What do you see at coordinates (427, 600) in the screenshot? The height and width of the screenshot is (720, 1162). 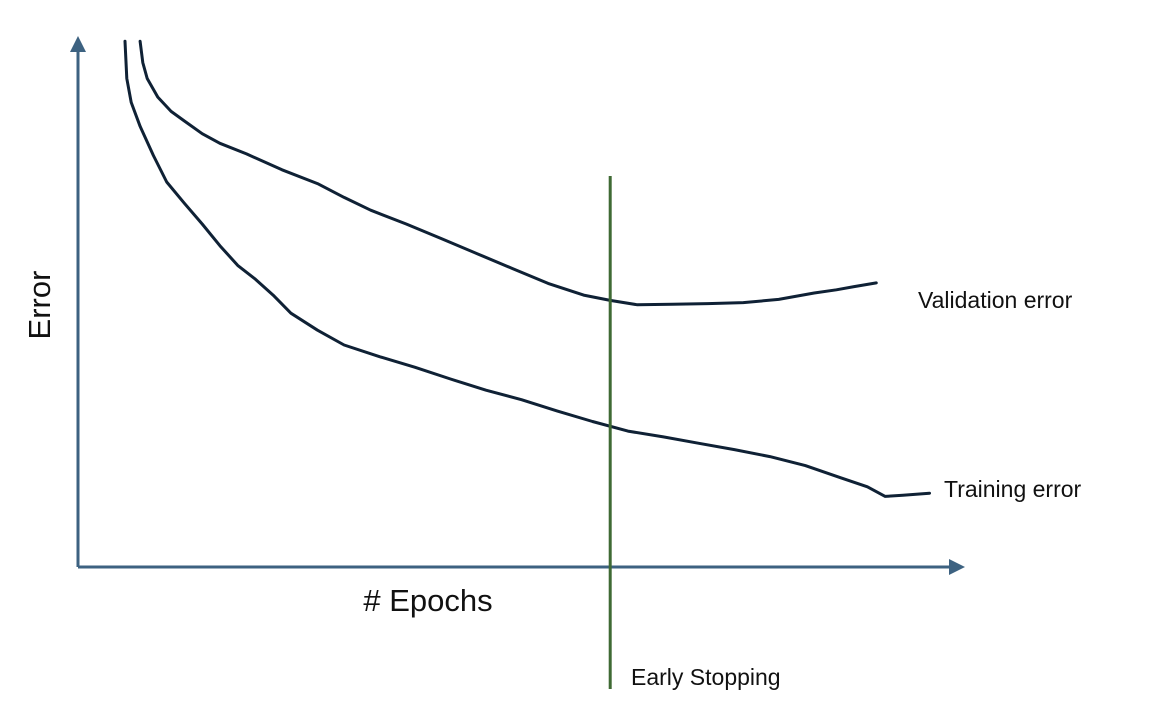 I see `x-axis-label: # Epochs` at bounding box center [427, 600].